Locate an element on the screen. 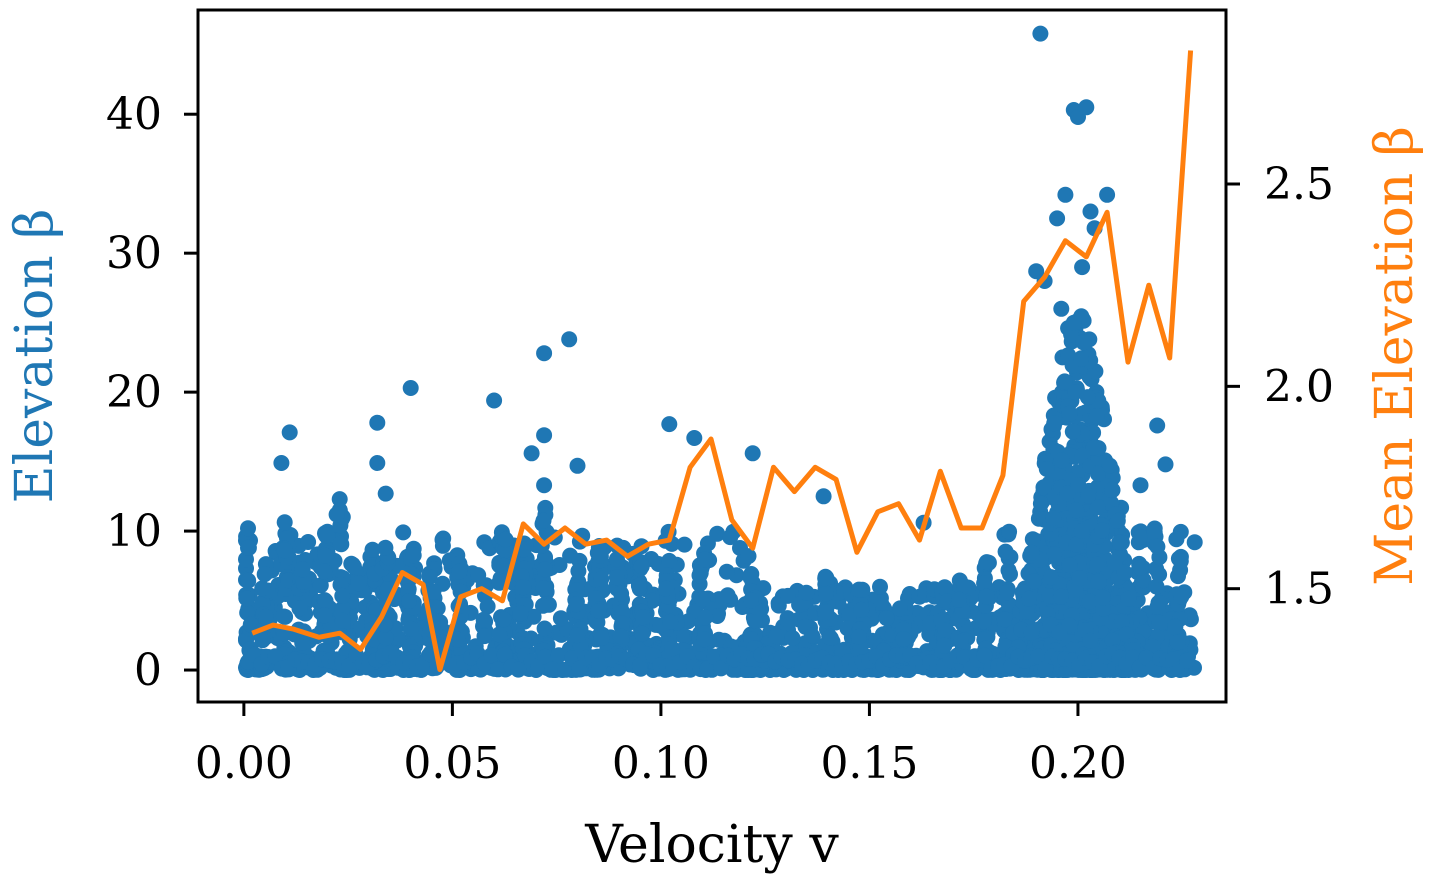 The height and width of the screenshot is (880, 1435). y-right-tick-label: 2.5 is located at coordinates (1299, 184).